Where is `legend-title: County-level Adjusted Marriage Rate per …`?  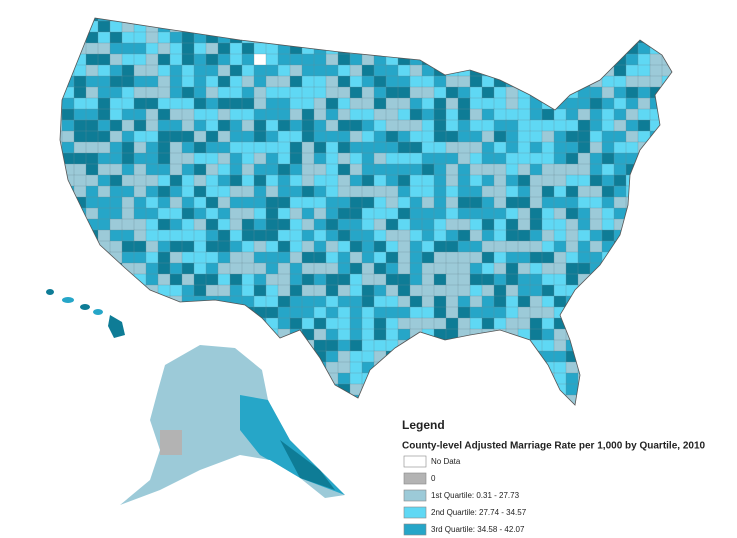 legend-title: County-level Adjusted Marriage Rate per … is located at coordinates (554, 446).